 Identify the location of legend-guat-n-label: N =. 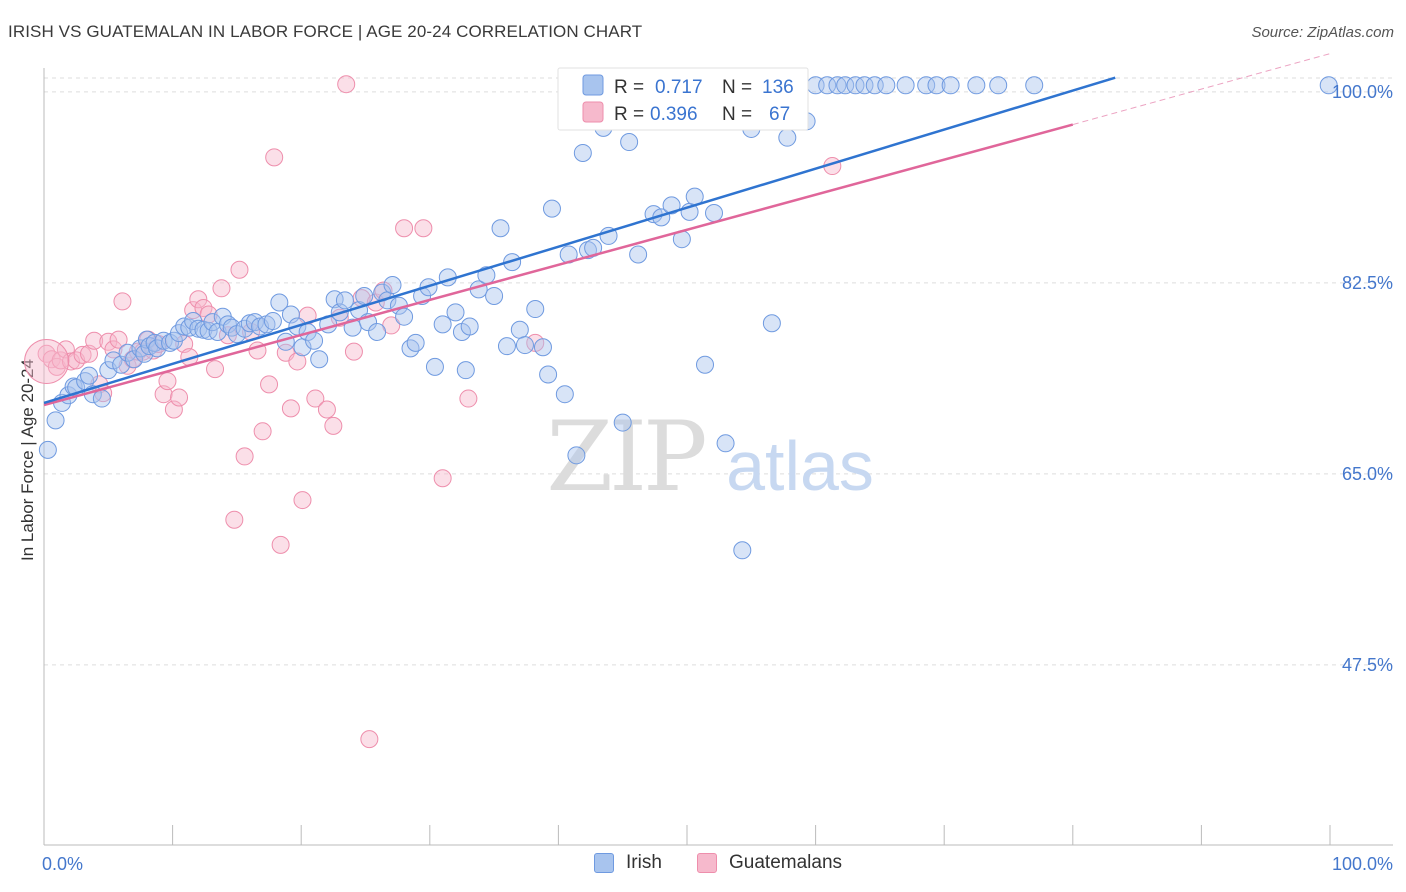
(737, 114).